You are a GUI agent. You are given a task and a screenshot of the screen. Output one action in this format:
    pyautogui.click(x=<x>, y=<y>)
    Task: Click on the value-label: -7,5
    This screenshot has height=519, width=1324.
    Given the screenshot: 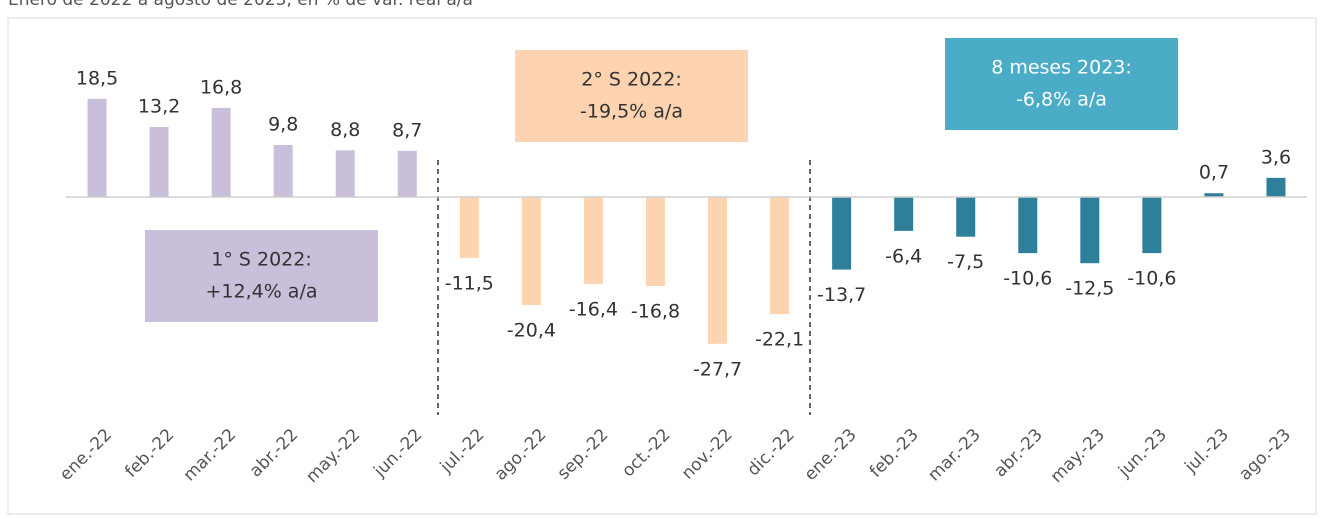 What is the action you would take?
    pyautogui.click(x=965, y=262)
    